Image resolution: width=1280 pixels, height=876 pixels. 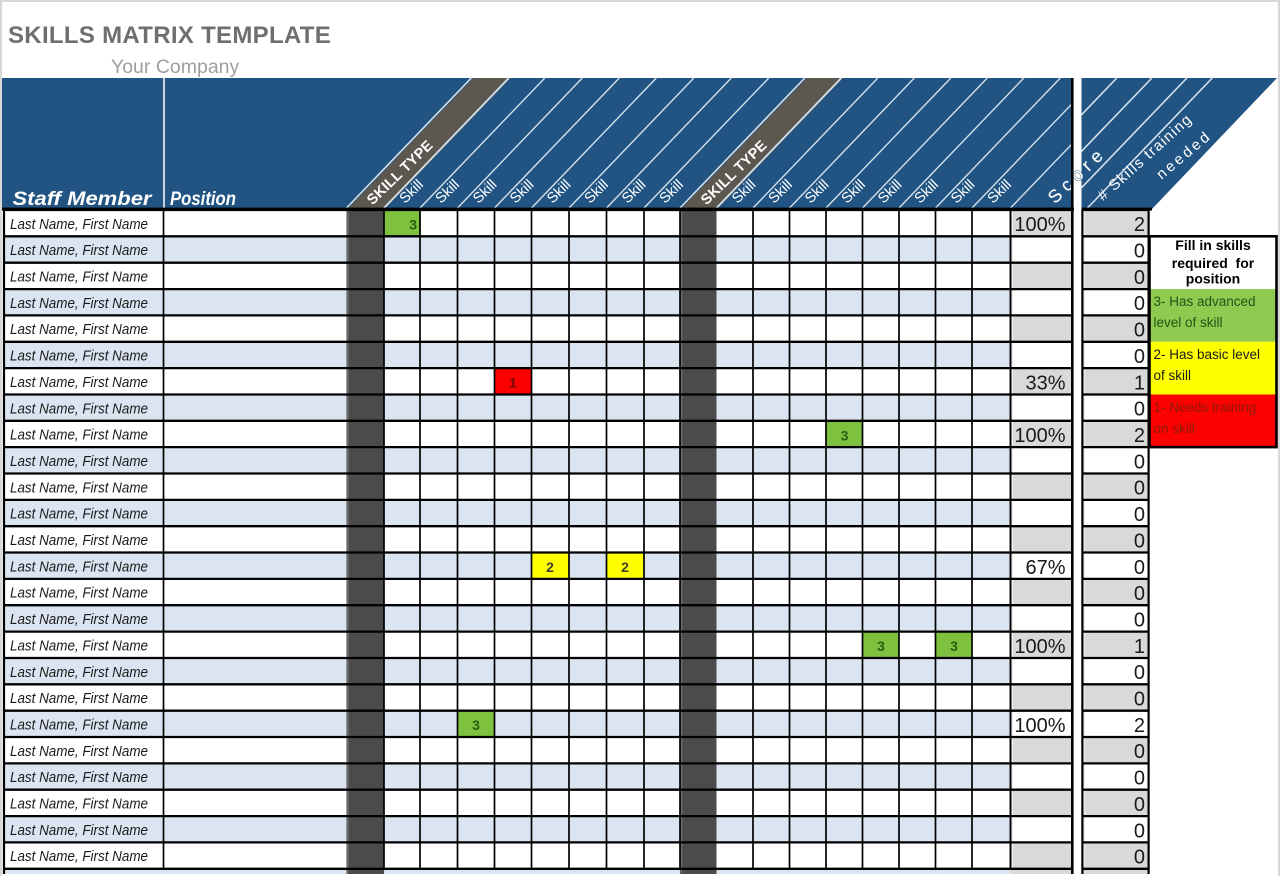 What do you see at coordinates (1174, 428) in the screenshot?
I see `svg-text: on skill` at bounding box center [1174, 428].